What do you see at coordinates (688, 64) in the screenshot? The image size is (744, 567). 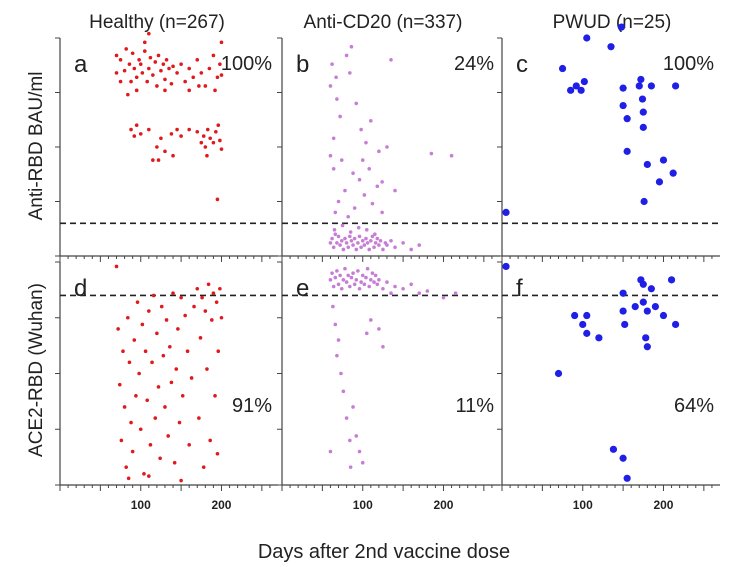 I see `percent-label: 100%` at bounding box center [688, 64].